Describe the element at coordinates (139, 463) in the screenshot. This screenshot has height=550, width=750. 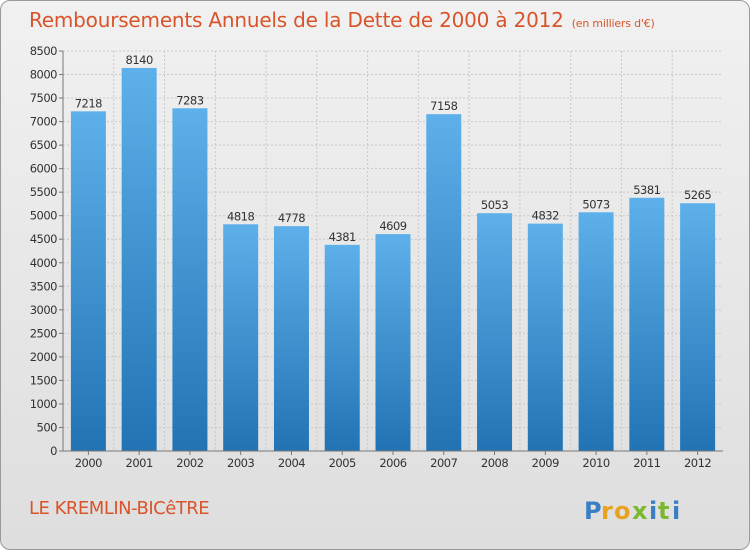
I see `x-tick-label: 2001` at that location.